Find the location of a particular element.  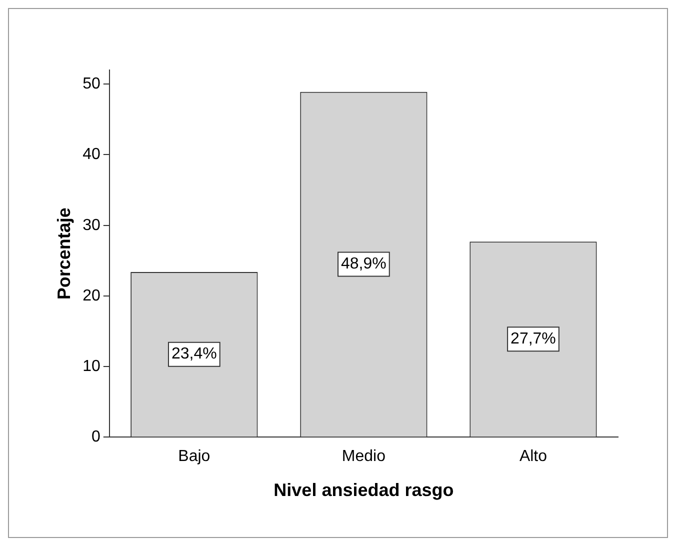

y-tick-label: 50 is located at coordinates (91, 84).